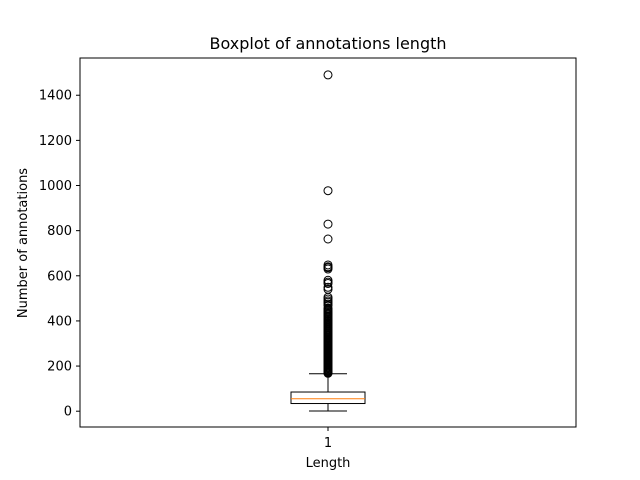  I want to click on iqr-box, so click(328, 398).